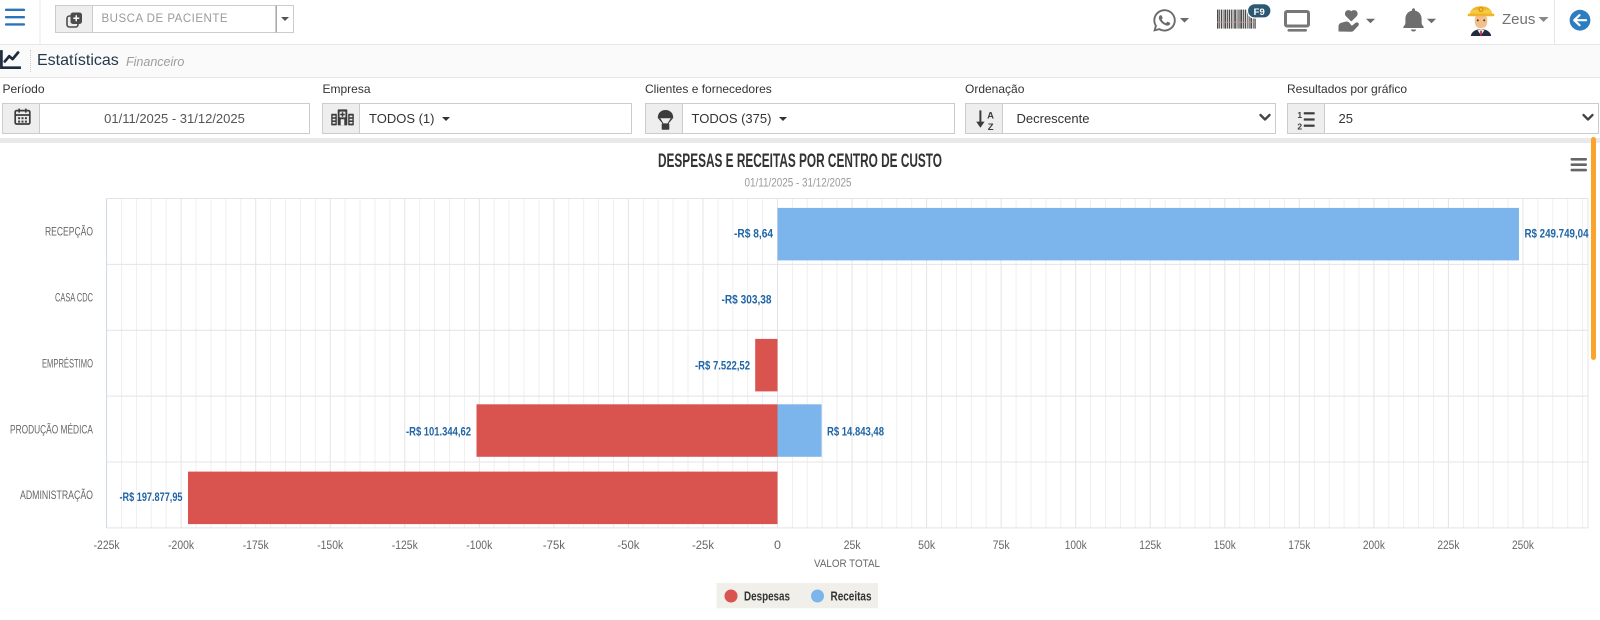 The width and height of the screenshot is (1600, 620). I want to click on svg-text: -R$ 7.522,52, so click(722, 366).